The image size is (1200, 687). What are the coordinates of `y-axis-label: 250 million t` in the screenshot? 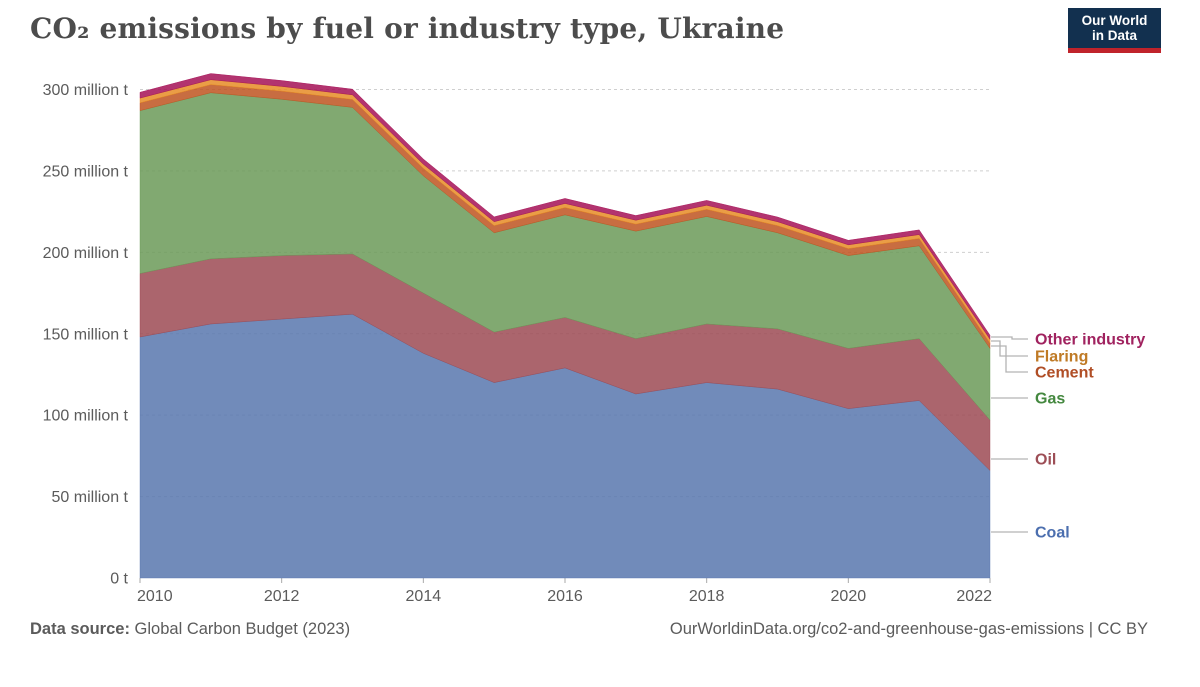 It's located at (86, 171).